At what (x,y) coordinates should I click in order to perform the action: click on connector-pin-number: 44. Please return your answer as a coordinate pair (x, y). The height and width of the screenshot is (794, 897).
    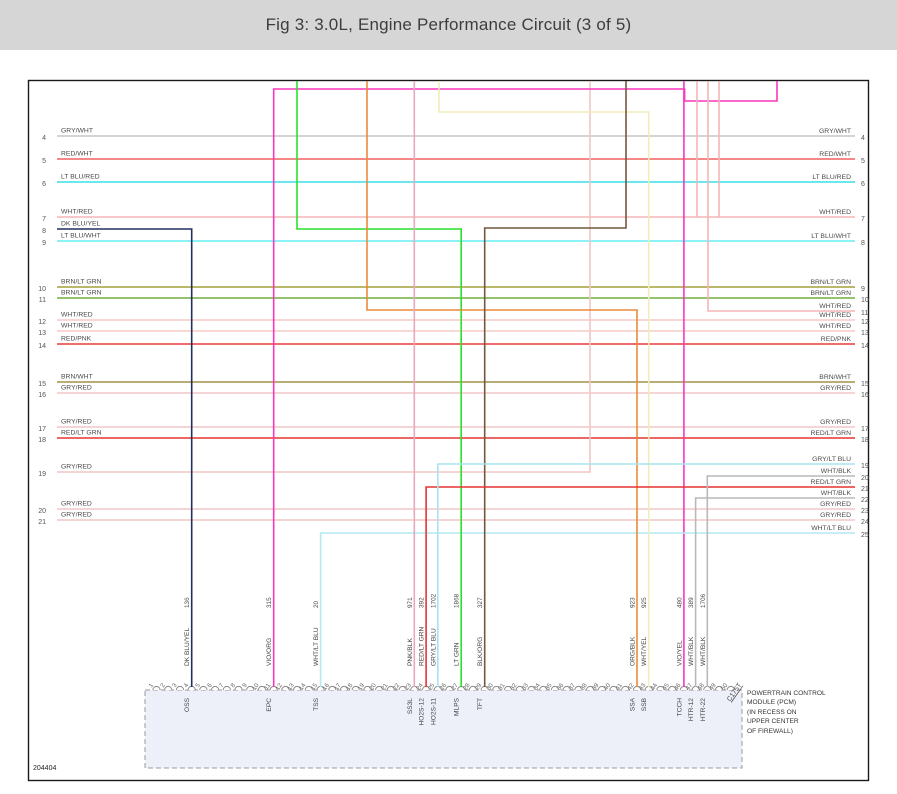
    Looking at the image, I should click on (654, 687).